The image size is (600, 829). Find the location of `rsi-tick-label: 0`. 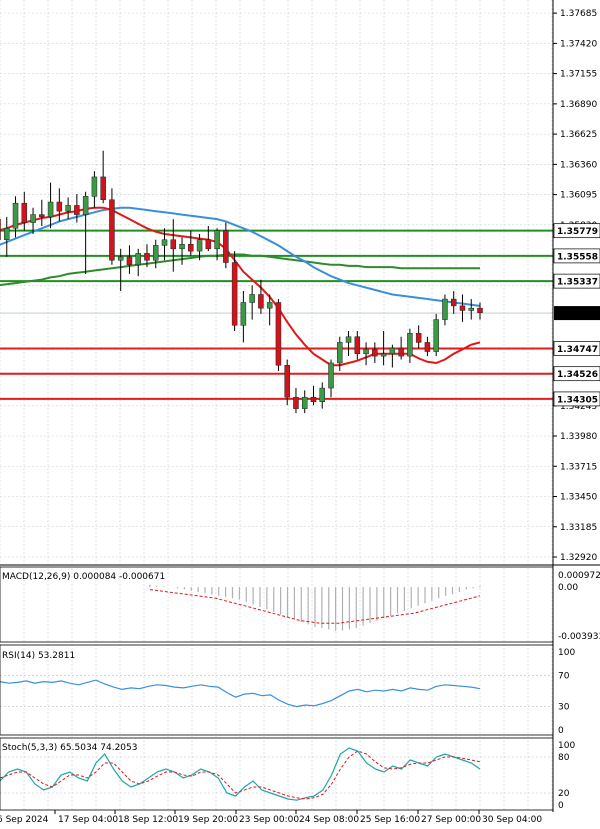

rsi-tick-label: 0 is located at coordinates (561, 731).